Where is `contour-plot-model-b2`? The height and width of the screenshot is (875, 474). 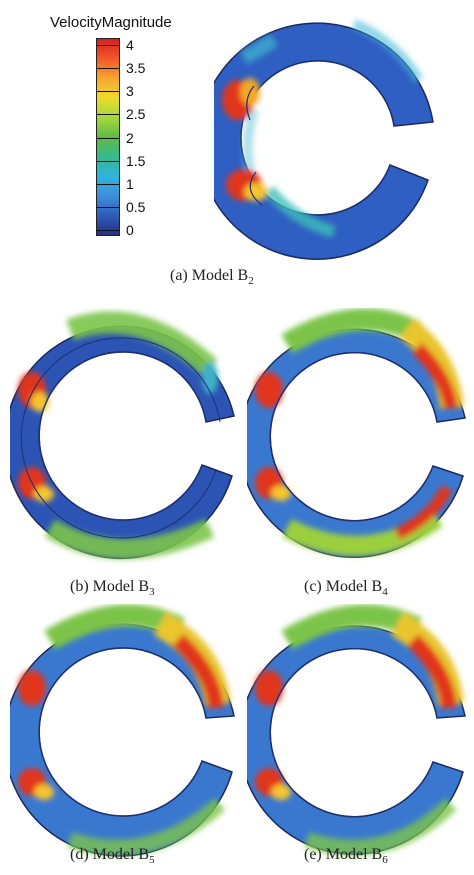 contour-plot-model-b2 is located at coordinates (324, 139).